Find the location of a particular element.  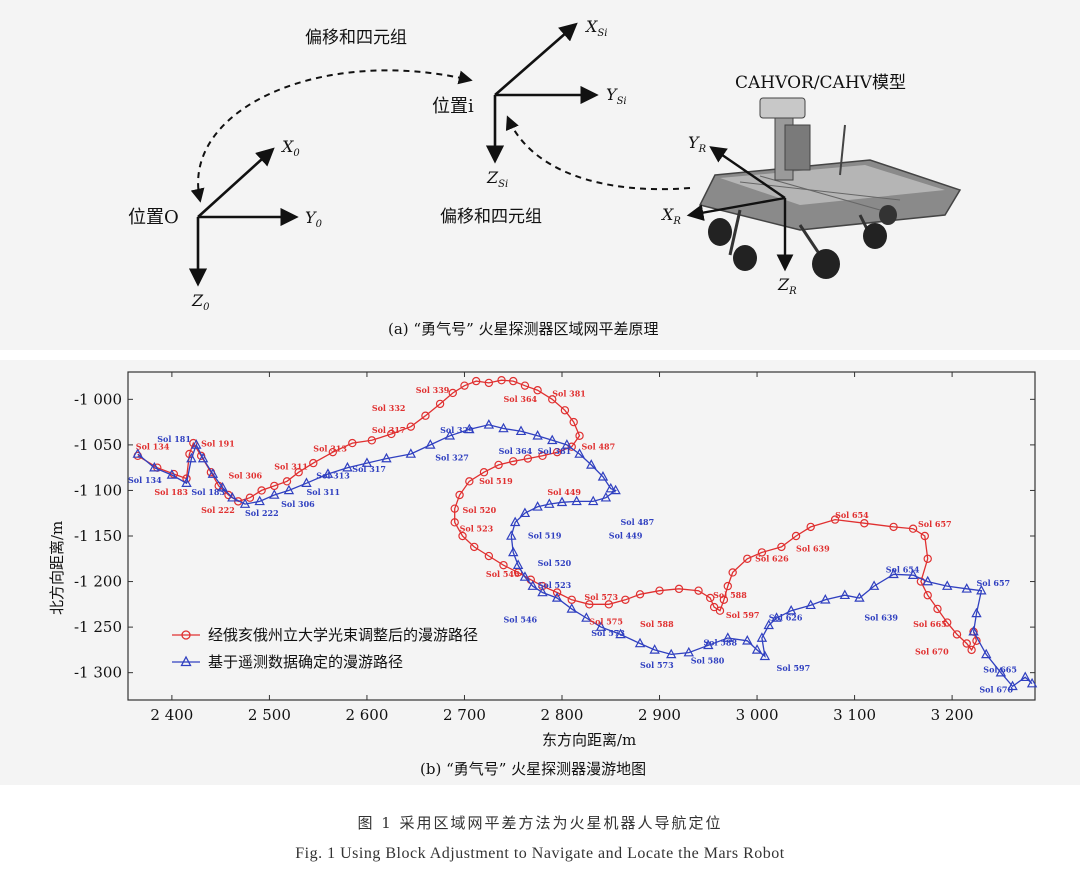

label-offset-mid: 偏移和四元组 is located at coordinates (491, 217).